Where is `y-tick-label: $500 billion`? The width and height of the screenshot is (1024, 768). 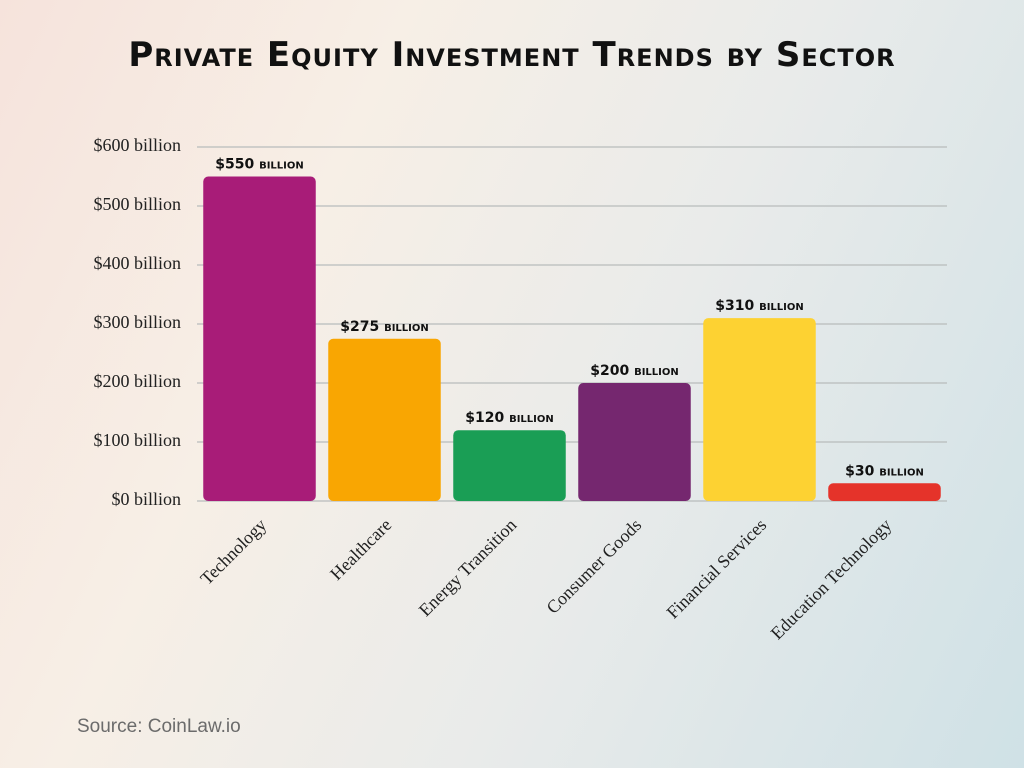 y-tick-label: $500 billion is located at coordinates (137, 204).